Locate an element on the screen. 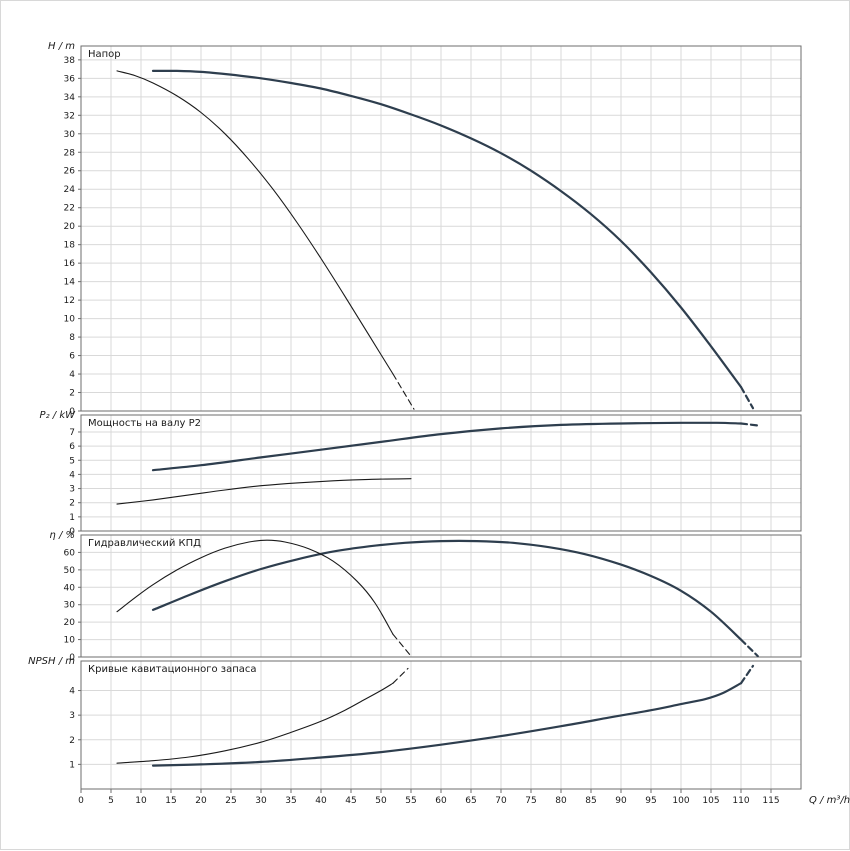  tick-label: 85 is located at coordinates (590, 801).